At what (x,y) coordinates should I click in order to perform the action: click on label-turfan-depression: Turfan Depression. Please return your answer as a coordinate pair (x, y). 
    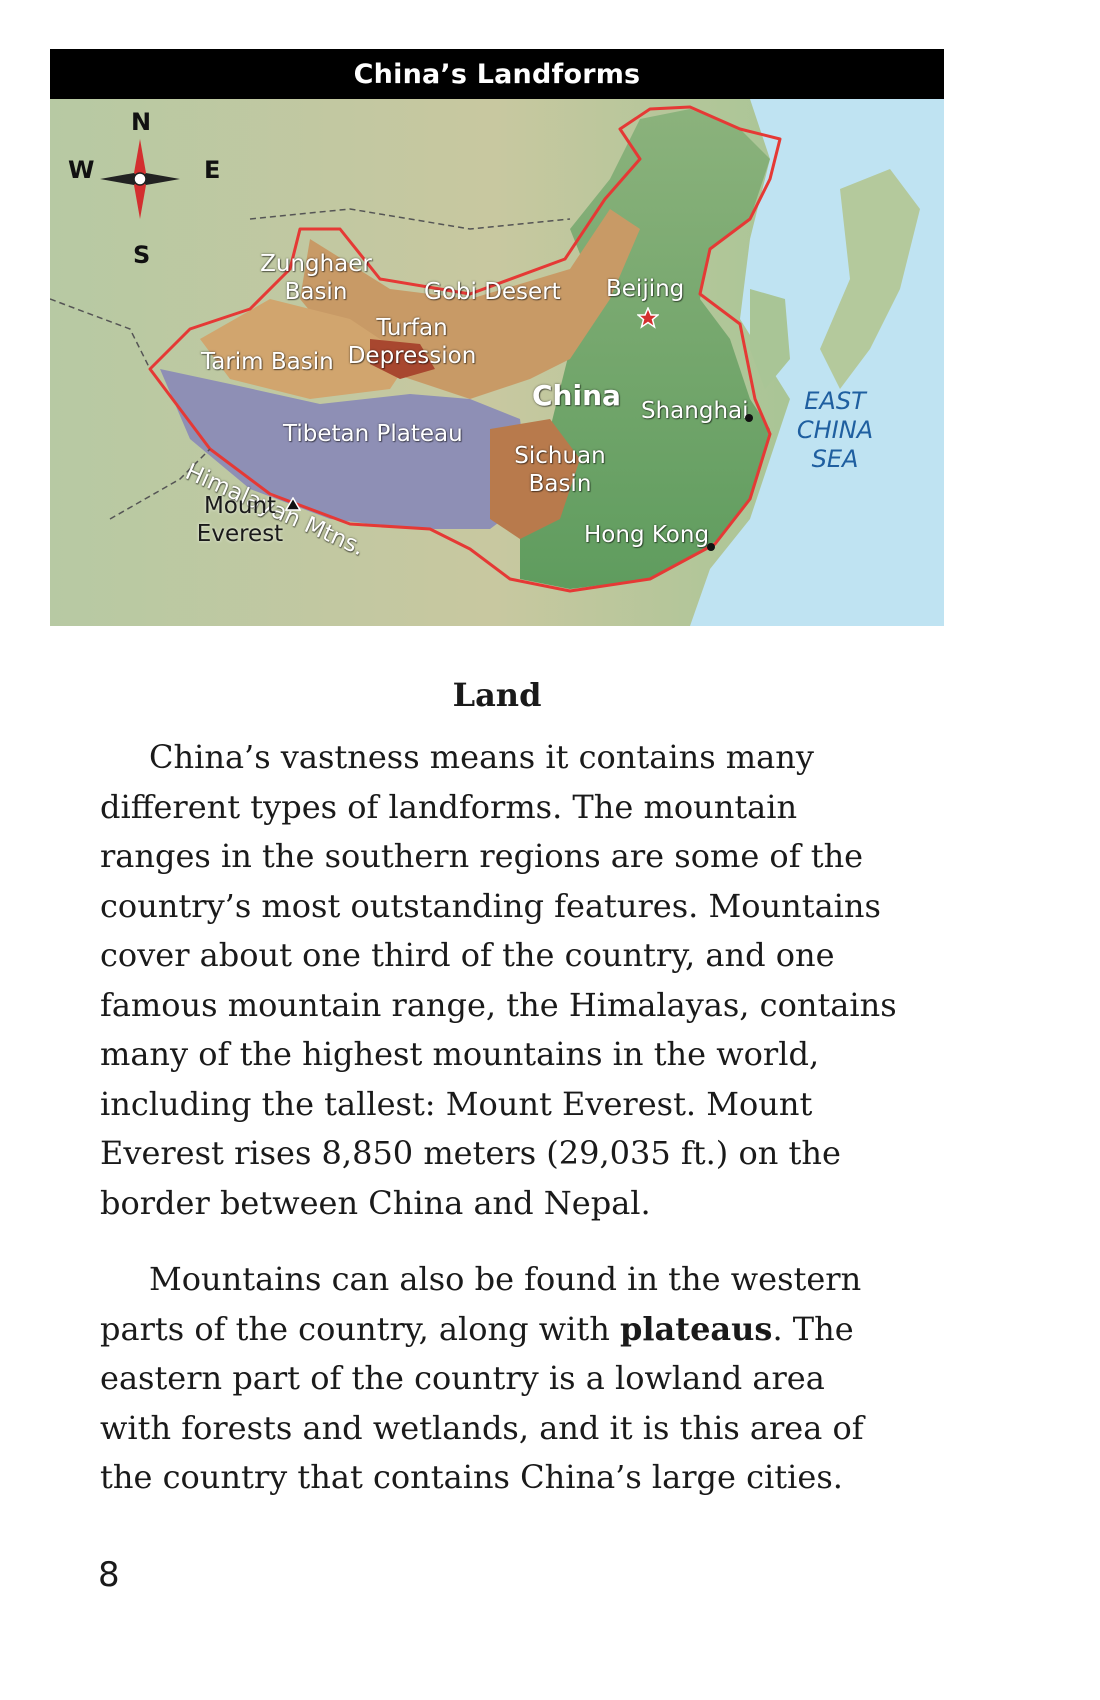
    Looking at the image, I should click on (412, 342).